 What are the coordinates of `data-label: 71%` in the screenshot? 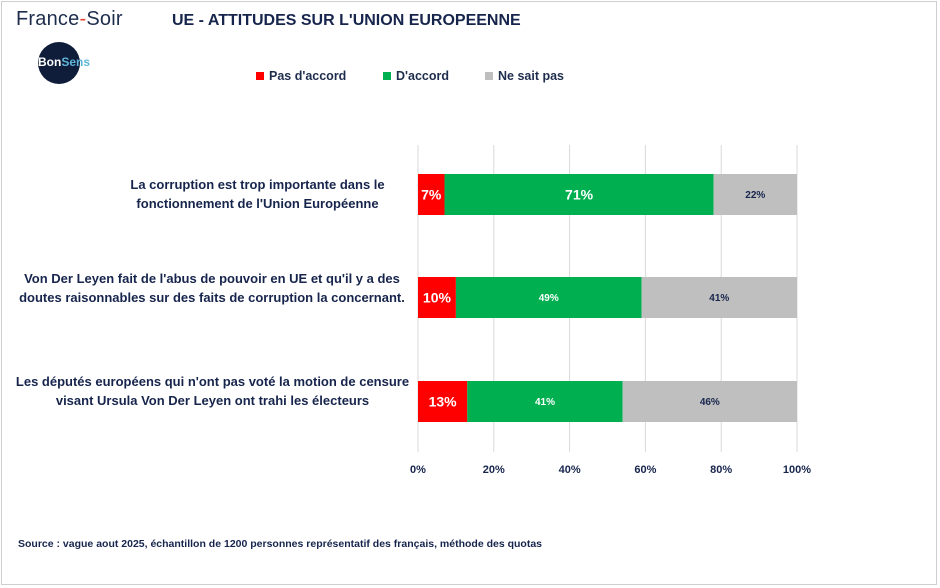 It's located at (579, 195).